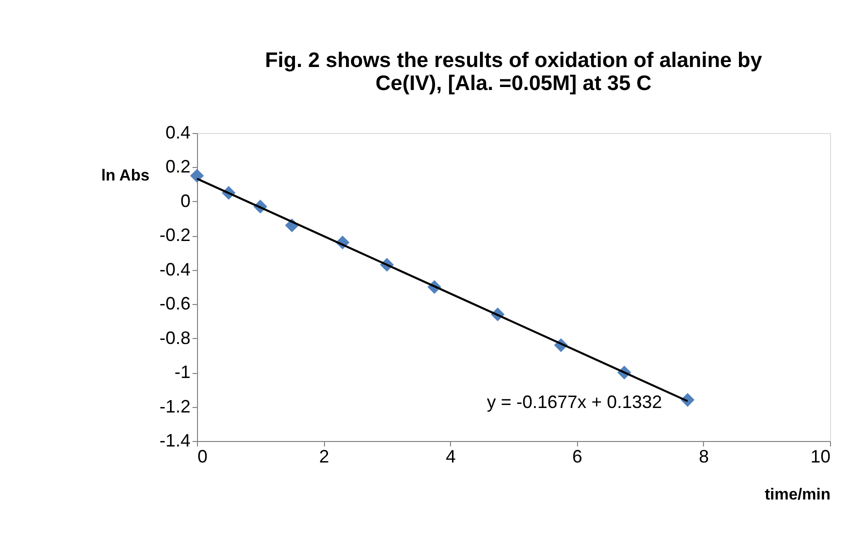 The width and height of the screenshot is (856, 554). I want to click on x-tick-label: 6, so click(577, 456).